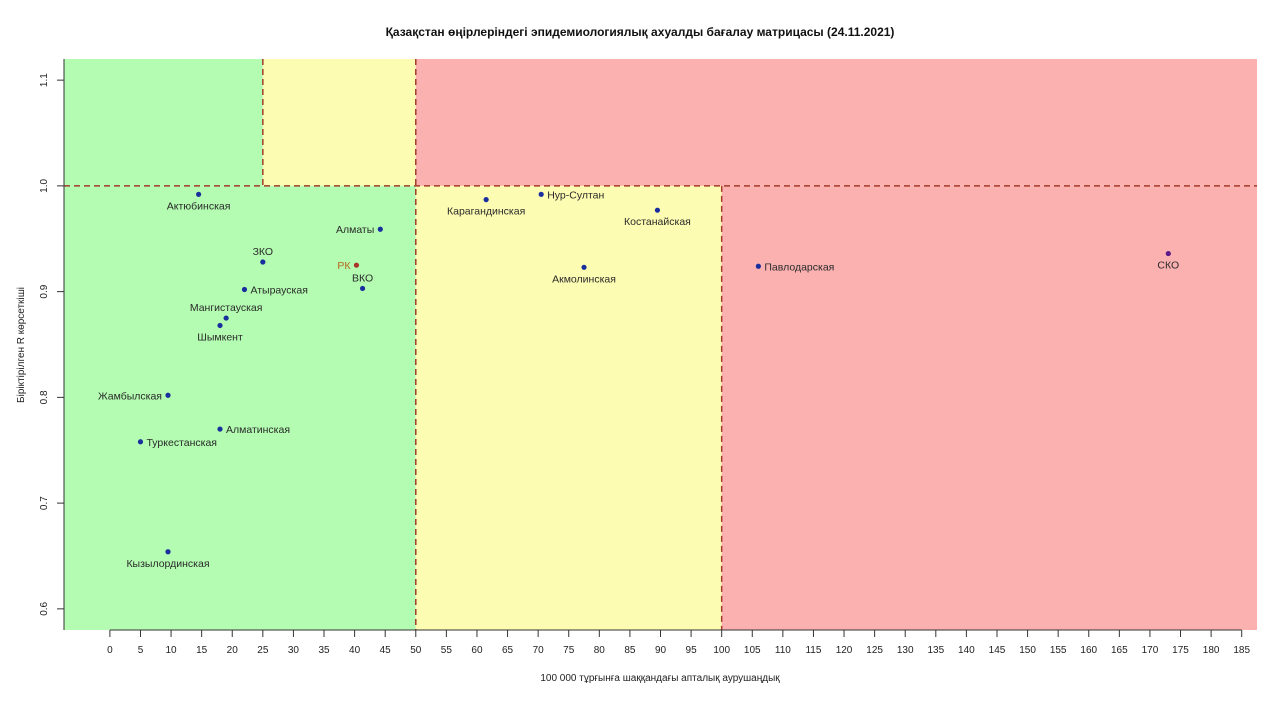  What do you see at coordinates (1150, 650) in the screenshot?
I see `x-tick-label: 170` at bounding box center [1150, 650].